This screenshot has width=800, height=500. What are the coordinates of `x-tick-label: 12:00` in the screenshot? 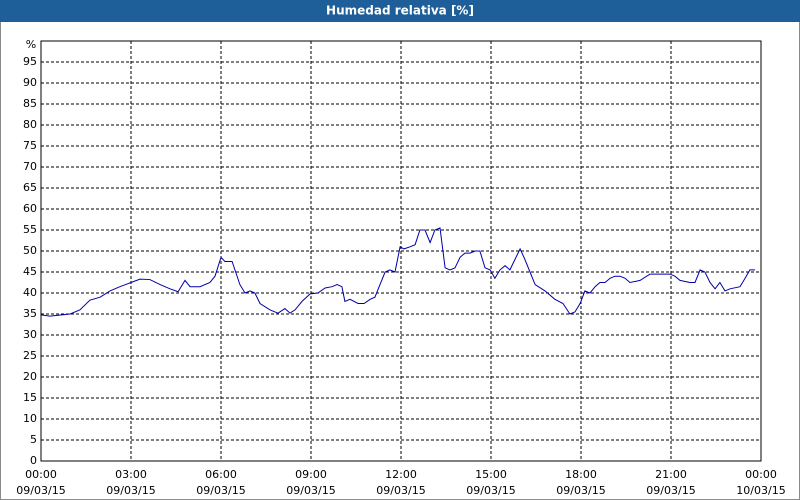 It's located at (401, 474).